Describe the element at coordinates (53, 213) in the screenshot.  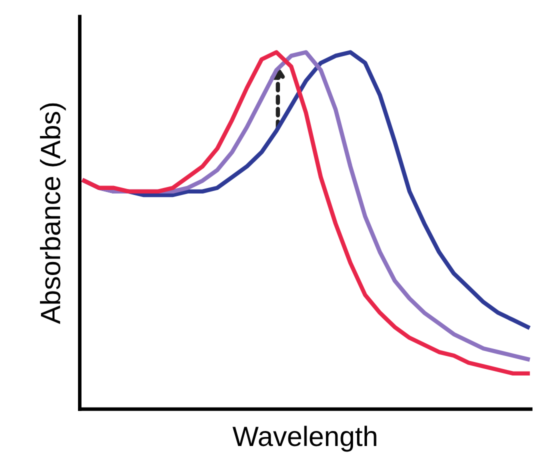
I see `y-axis-title: Absorbance (Abs)` at that location.